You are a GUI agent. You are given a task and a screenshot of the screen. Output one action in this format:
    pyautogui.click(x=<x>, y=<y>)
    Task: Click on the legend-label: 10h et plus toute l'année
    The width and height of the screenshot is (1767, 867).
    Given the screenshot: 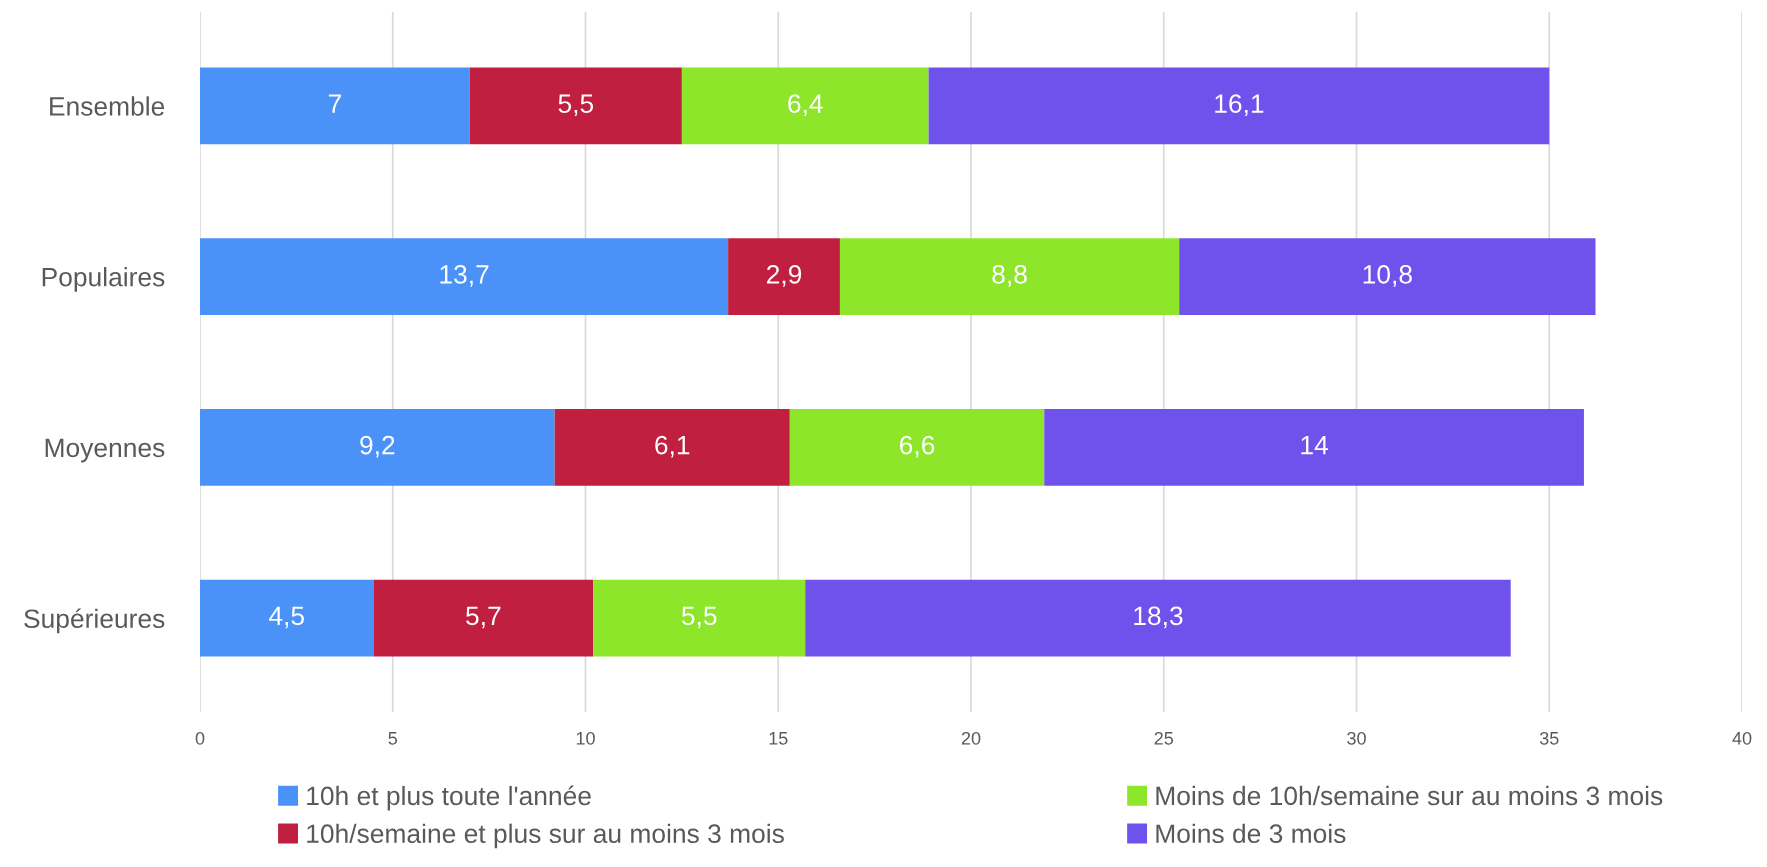 What is the action you would take?
    pyautogui.click(x=449, y=798)
    